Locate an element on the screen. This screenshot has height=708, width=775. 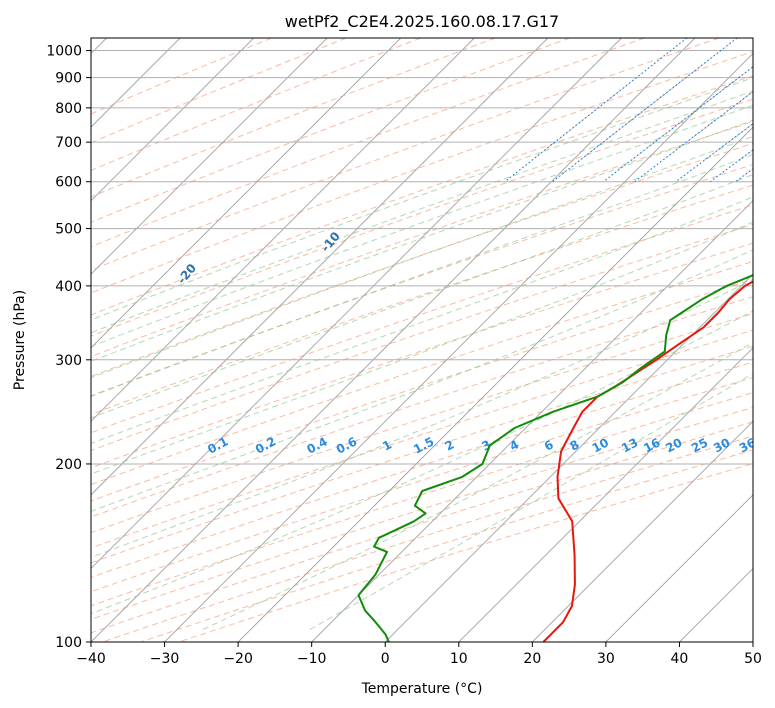
mixing-ratio-label: 30 is located at coordinates (721, 445).